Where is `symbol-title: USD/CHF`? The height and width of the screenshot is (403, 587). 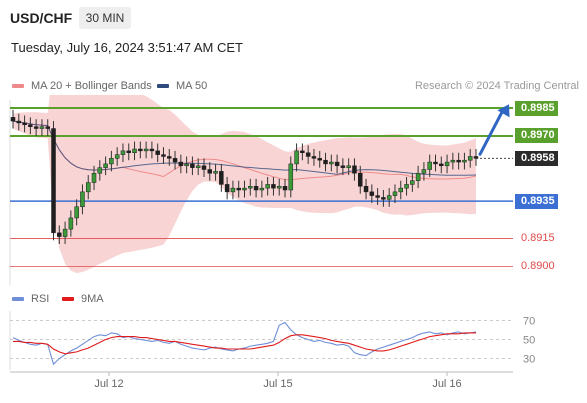
symbol-title: USD/CHF is located at coordinates (41, 18).